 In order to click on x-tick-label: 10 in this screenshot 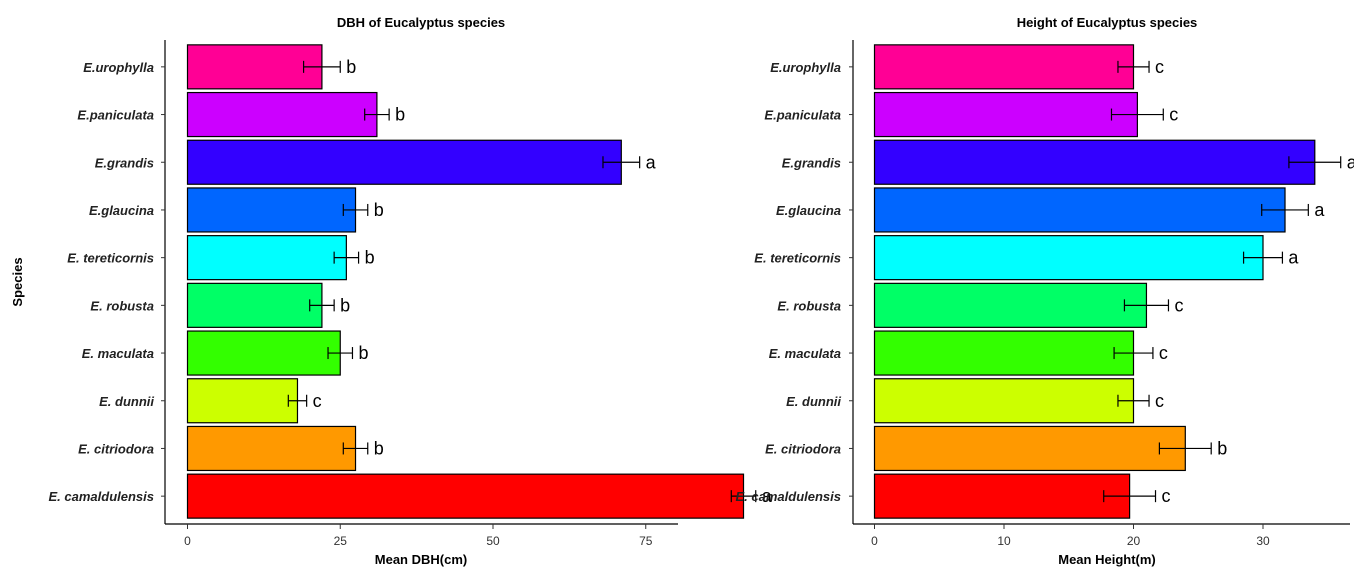, I will do `click(1004, 541)`.